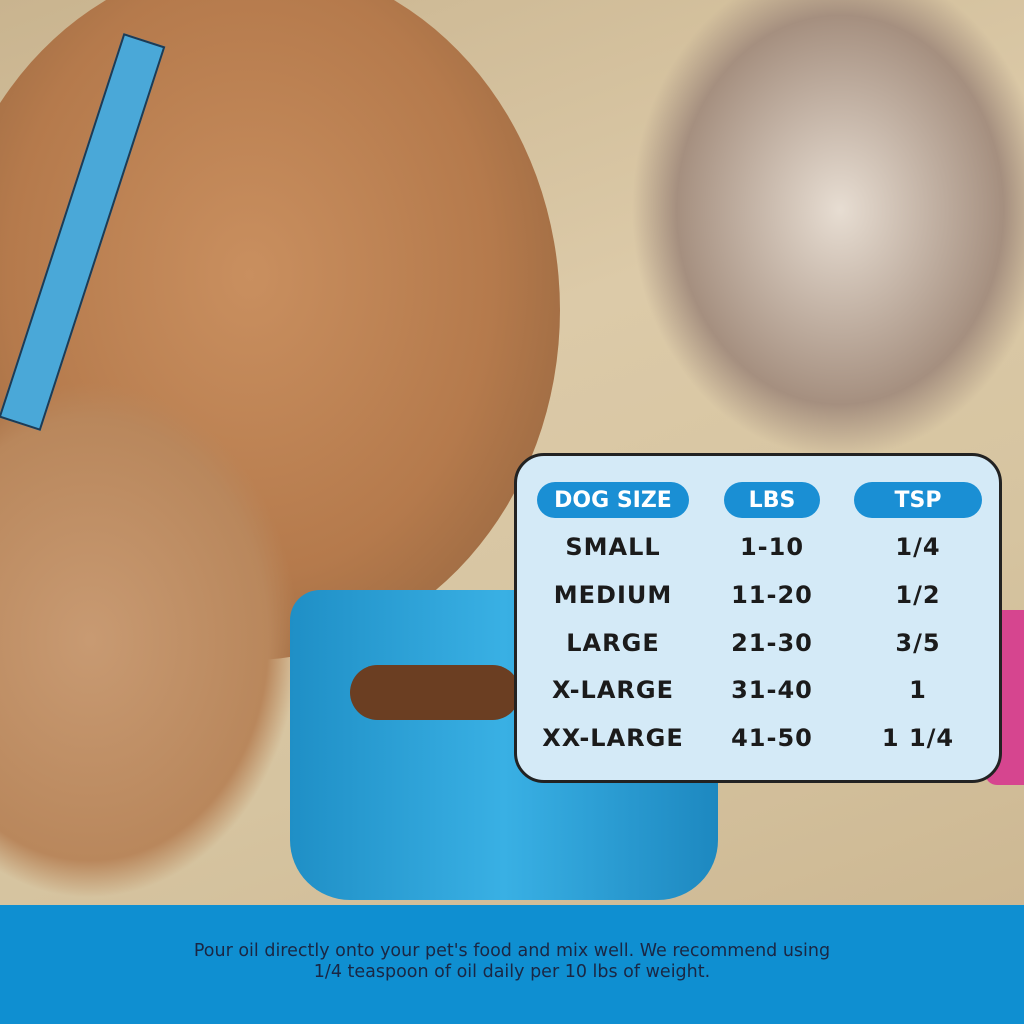 The width and height of the screenshot is (1024, 1024). What do you see at coordinates (772, 500) in the screenshot?
I see `header-lbs: LBS` at bounding box center [772, 500].